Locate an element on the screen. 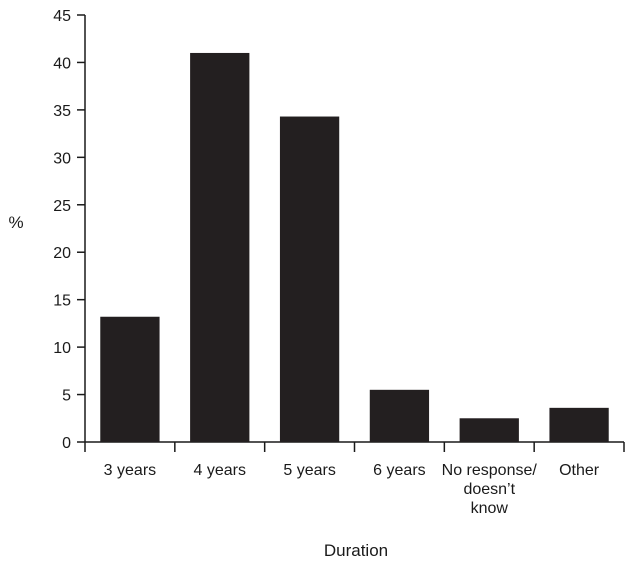 The height and width of the screenshot is (570, 628). y-tick-label: 20 is located at coordinates (62, 253).